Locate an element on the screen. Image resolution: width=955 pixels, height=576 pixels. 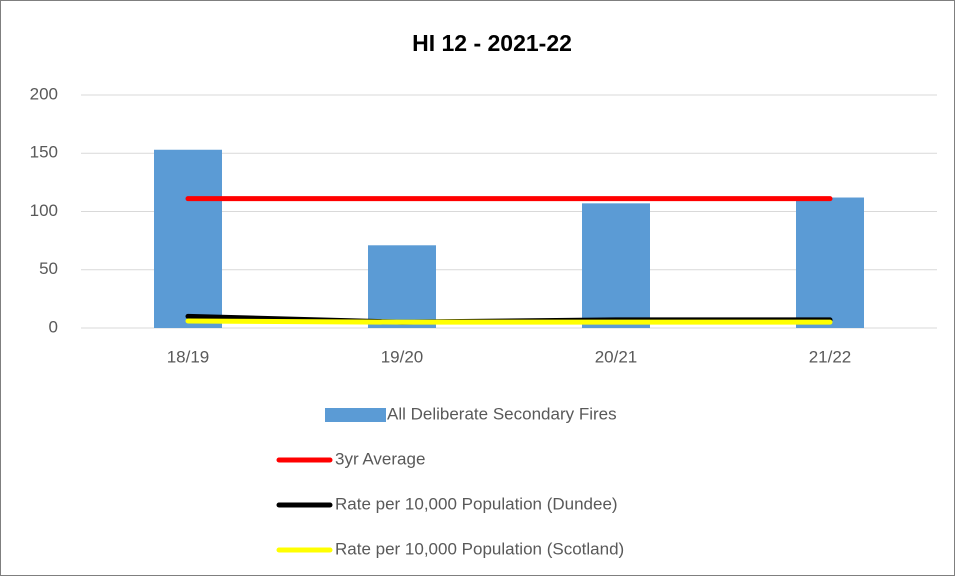
x-tick-label: 18/19 is located at coordinates (188, 356).